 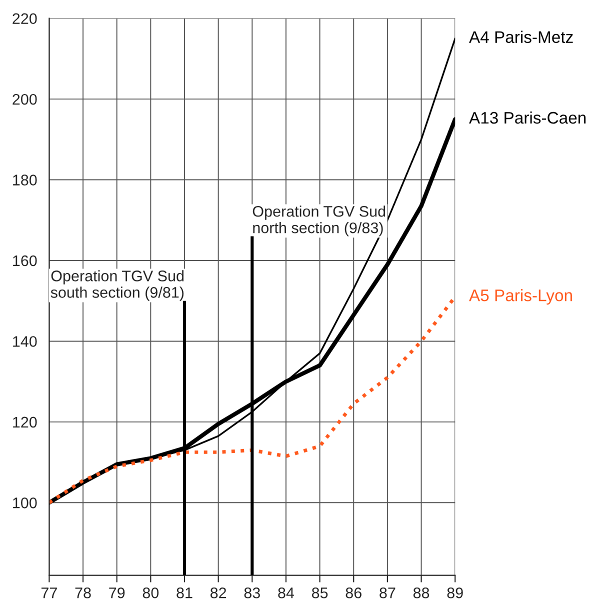 I want to click on y-tick-label: 120, so click(x=25, y=422).